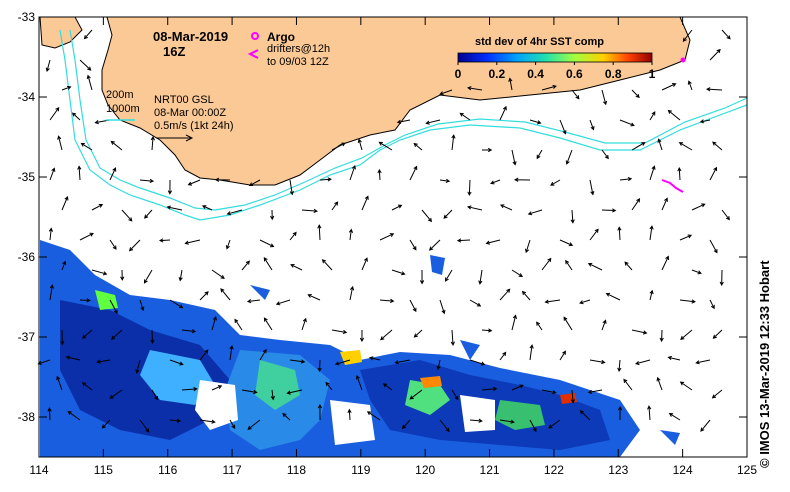  Describe the element at coordinates (27, 97) in the screenshot. I see `y-tick-label: -34` at that location.